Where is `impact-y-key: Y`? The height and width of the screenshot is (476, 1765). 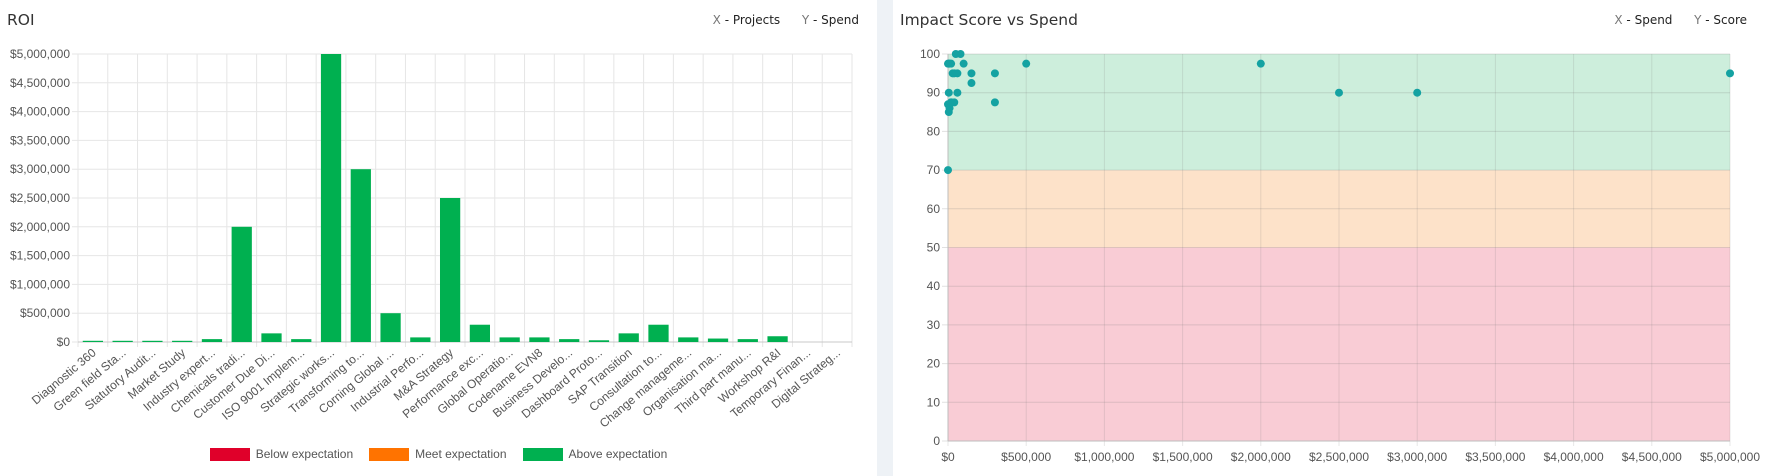 impact-y-key: Y is located at coordinates (1698, 20).